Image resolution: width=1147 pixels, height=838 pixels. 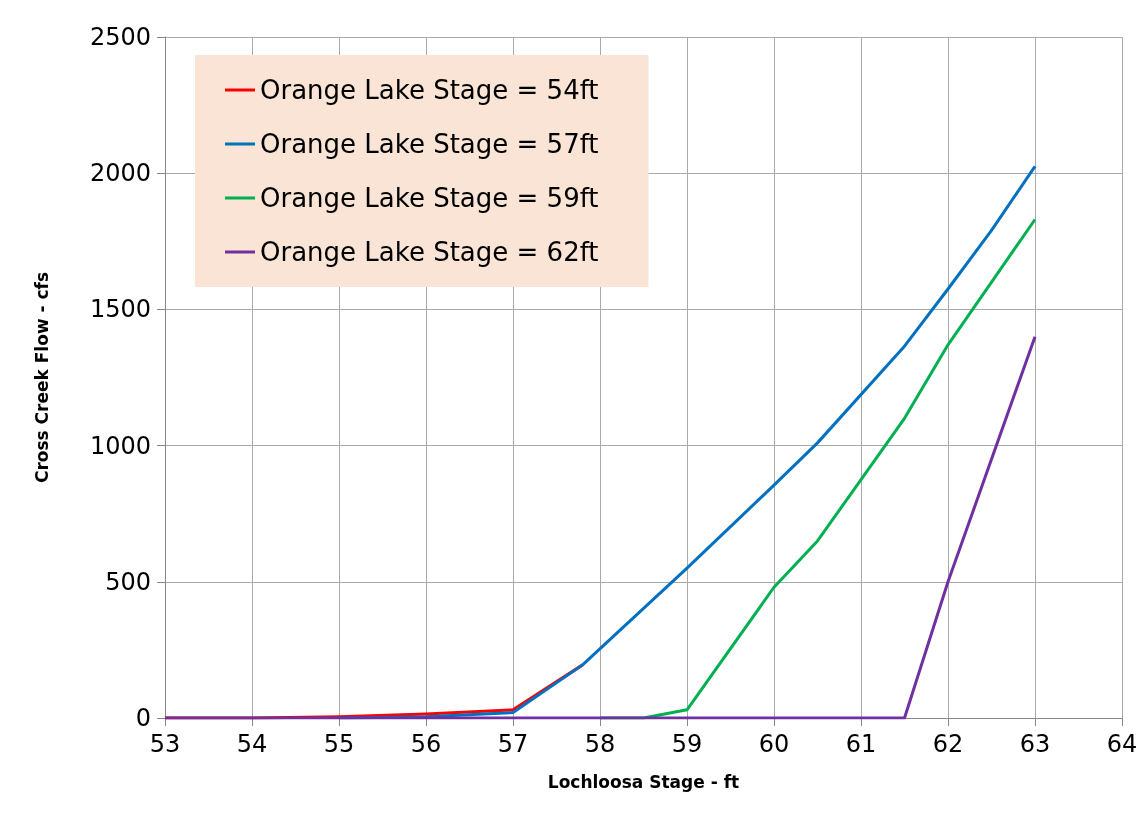 What do you see at coordinates (41, 377) in the screenshot?
I see `y-axis-title: Cross Creek Flow - cfs` at bounding box center [41, 377].